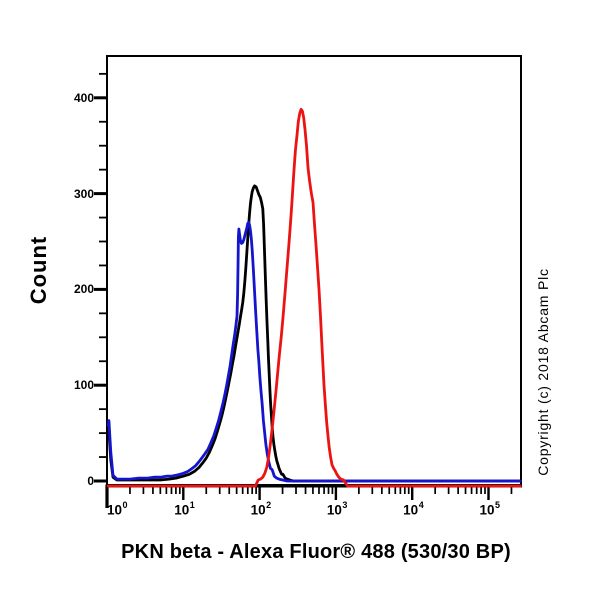  What do you see at coordinates (83, 193) in the screenshot?
I see `y-tick-label: 300` at bounding box center [83, 193].